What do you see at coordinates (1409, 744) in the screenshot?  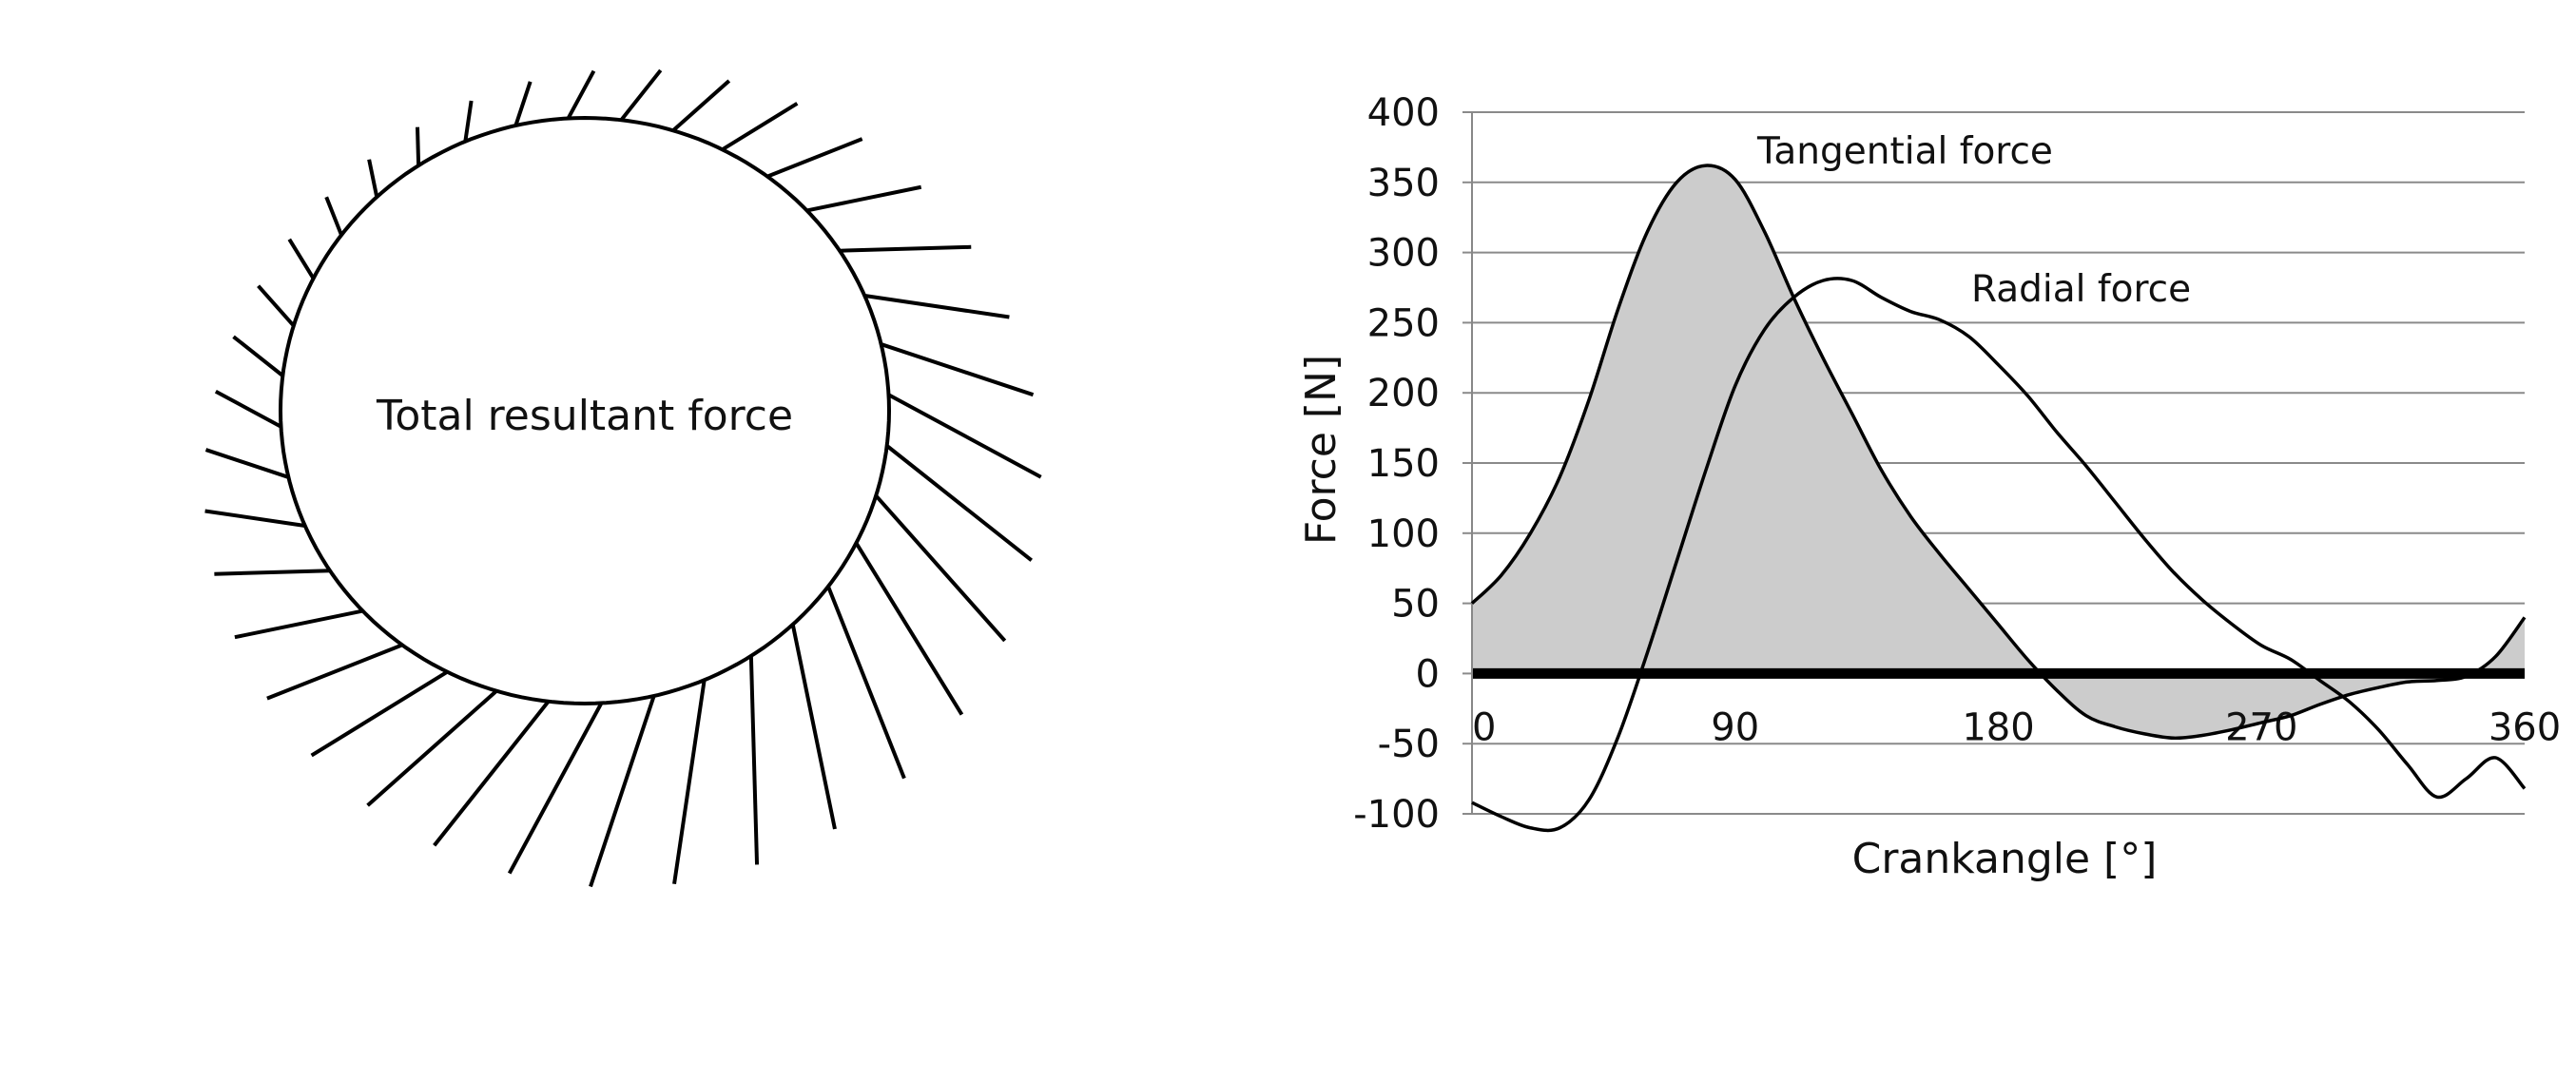 I see `y-tick-label: -50` at bounding box center [1409, 744].